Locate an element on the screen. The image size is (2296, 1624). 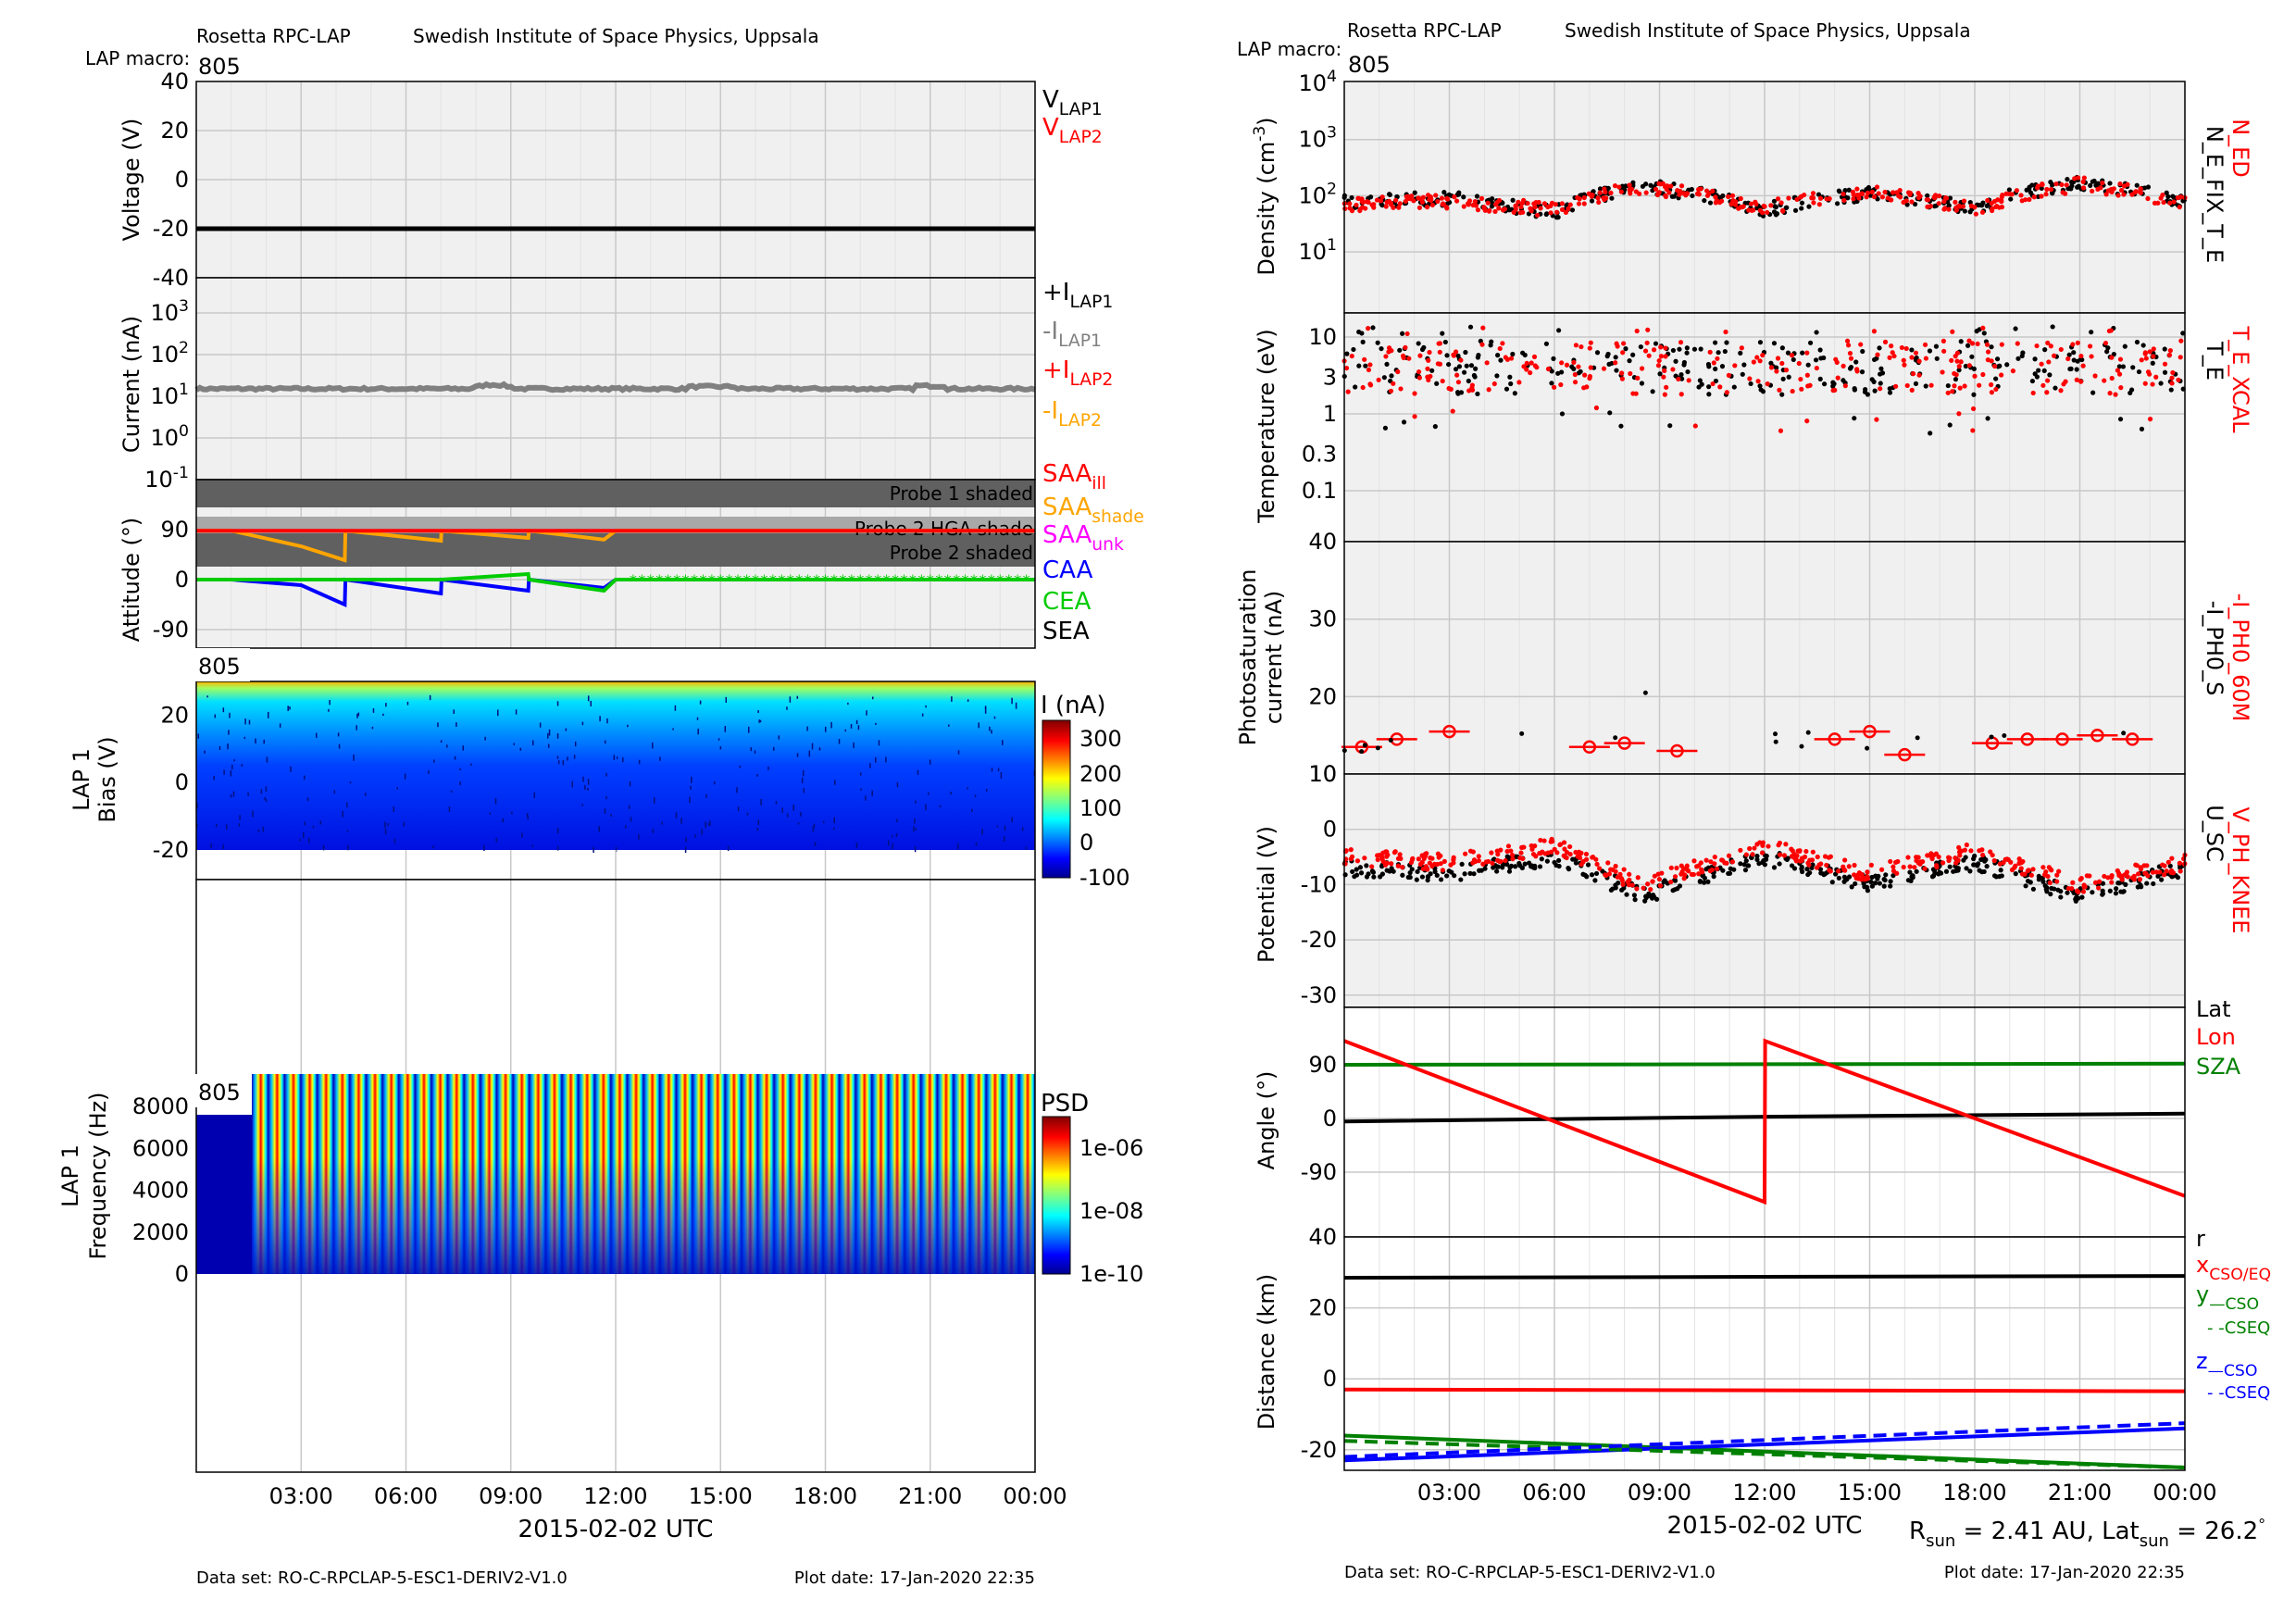
current-tick: 102 is located at coordinates (169, 353).